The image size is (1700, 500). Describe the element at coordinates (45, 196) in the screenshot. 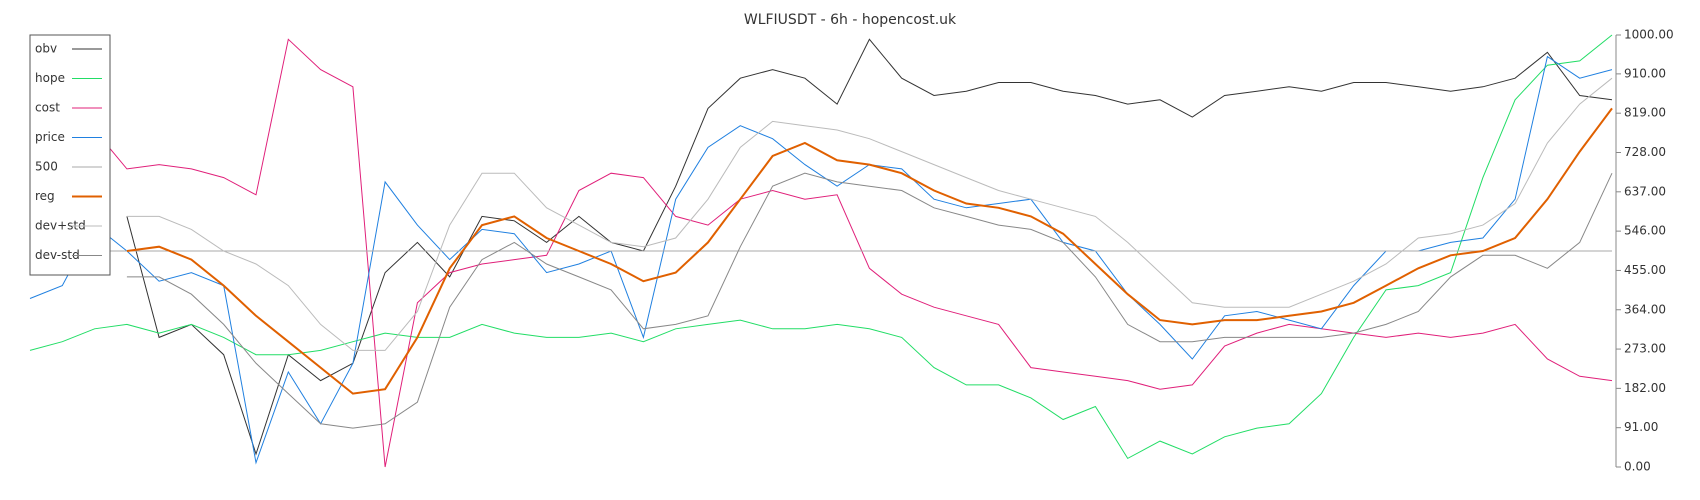

I see `legend-label: reg` at that location.